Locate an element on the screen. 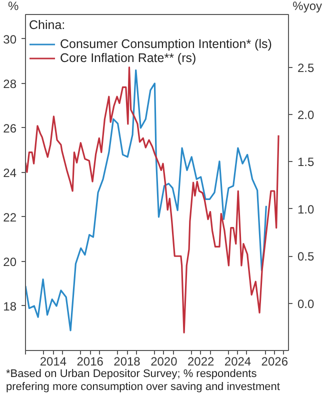 The image size is (324, 400). y2-tick-label: 0.0 is located at coordinates (306, 303).